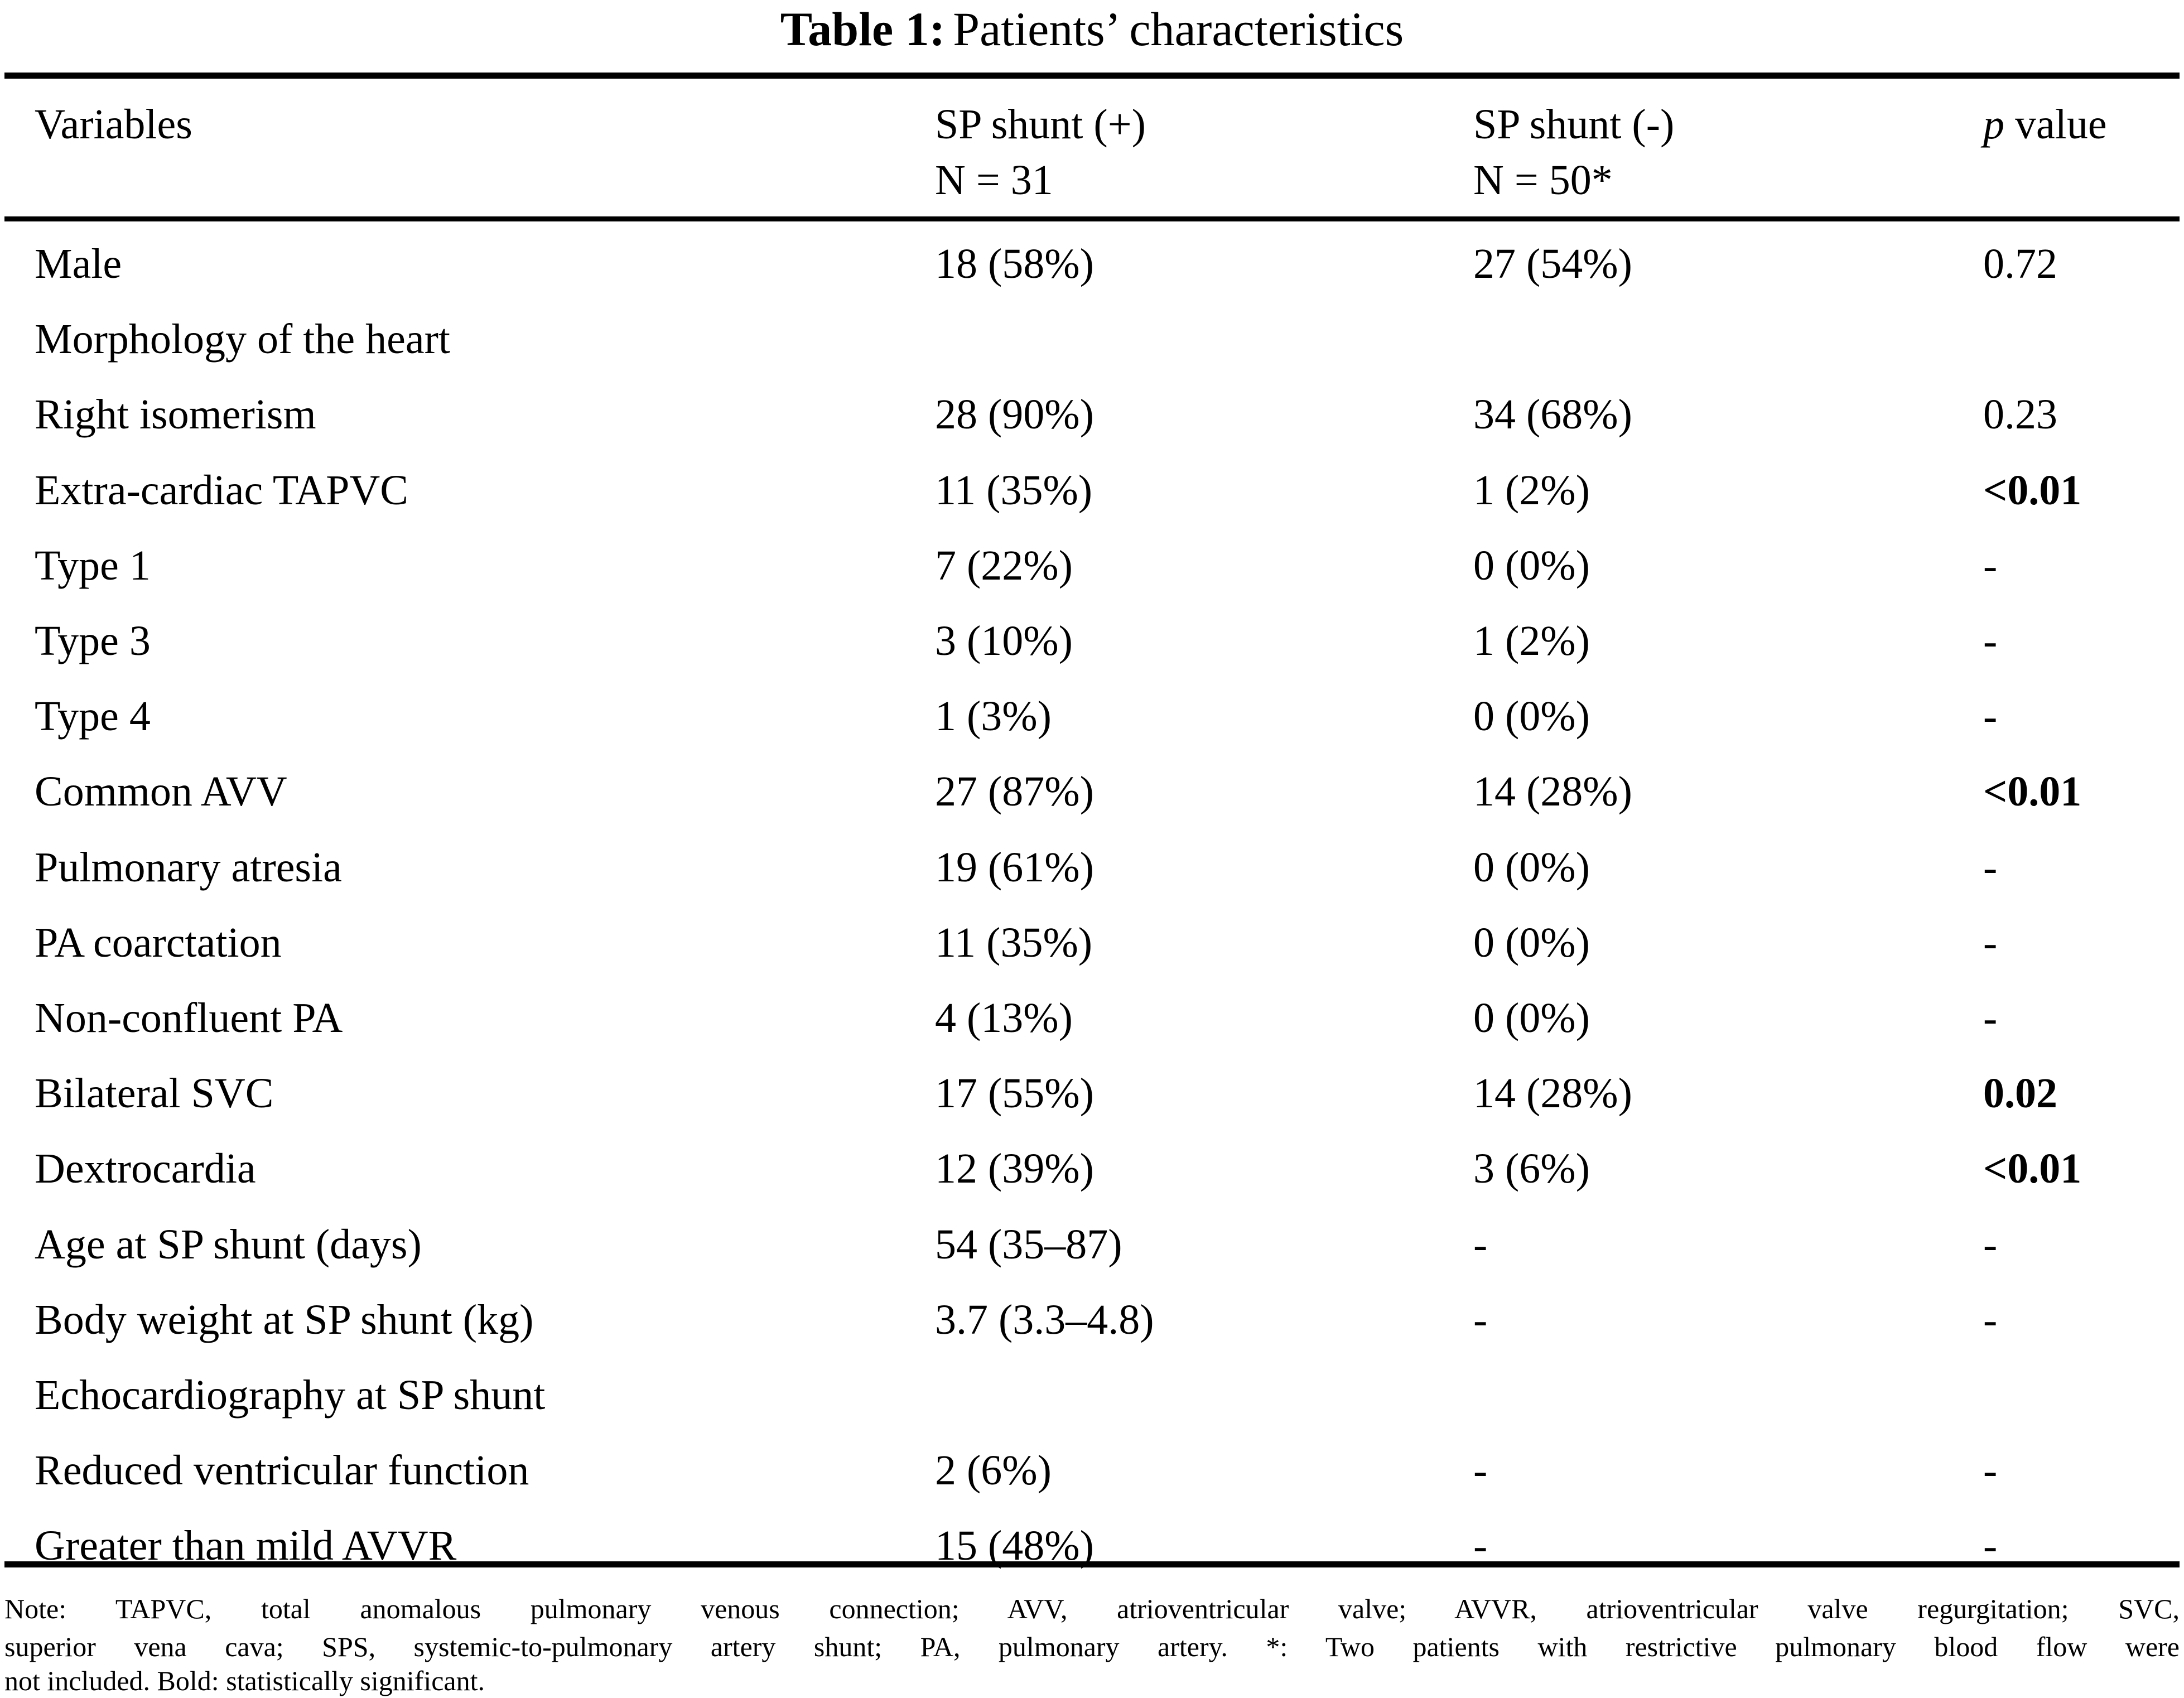  Describe the element at coordinates (1004, 1018) in the screenshot. I see `sp-shunt-plus-cell: 4 (13%)` at that location.